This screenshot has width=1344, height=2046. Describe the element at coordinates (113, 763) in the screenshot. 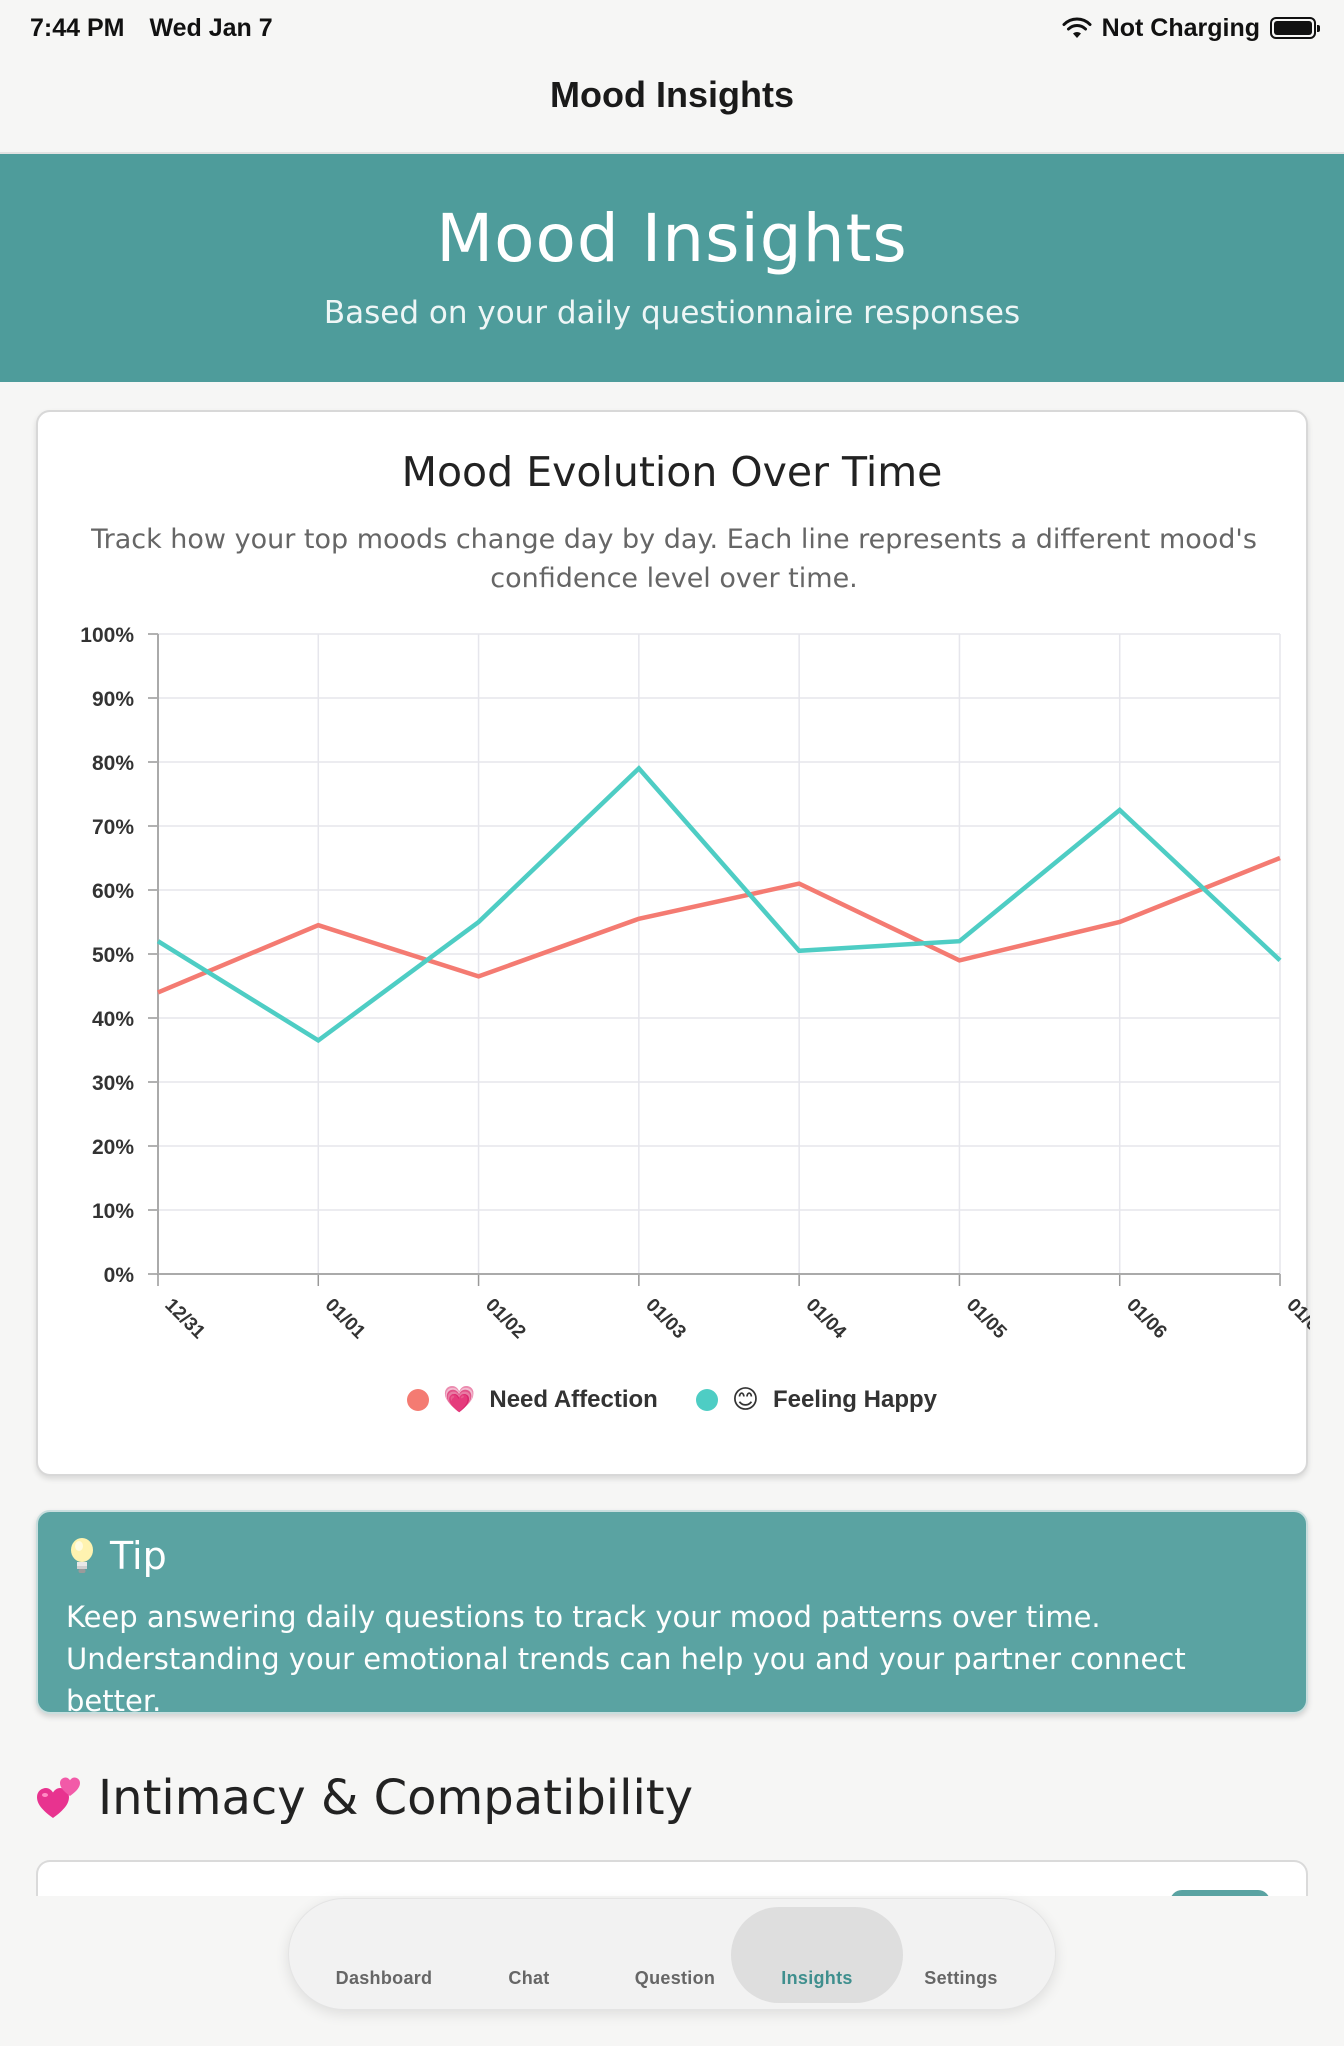

I see `y-tick-label: 80%` at that location.